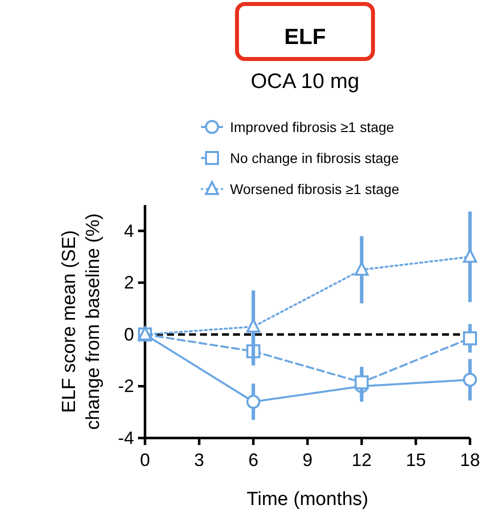 This screenshot has width=493, height=518. Describe the element at coordinates (307, 460) in the screenshot. I see `x-tick-label: 9` at that location.